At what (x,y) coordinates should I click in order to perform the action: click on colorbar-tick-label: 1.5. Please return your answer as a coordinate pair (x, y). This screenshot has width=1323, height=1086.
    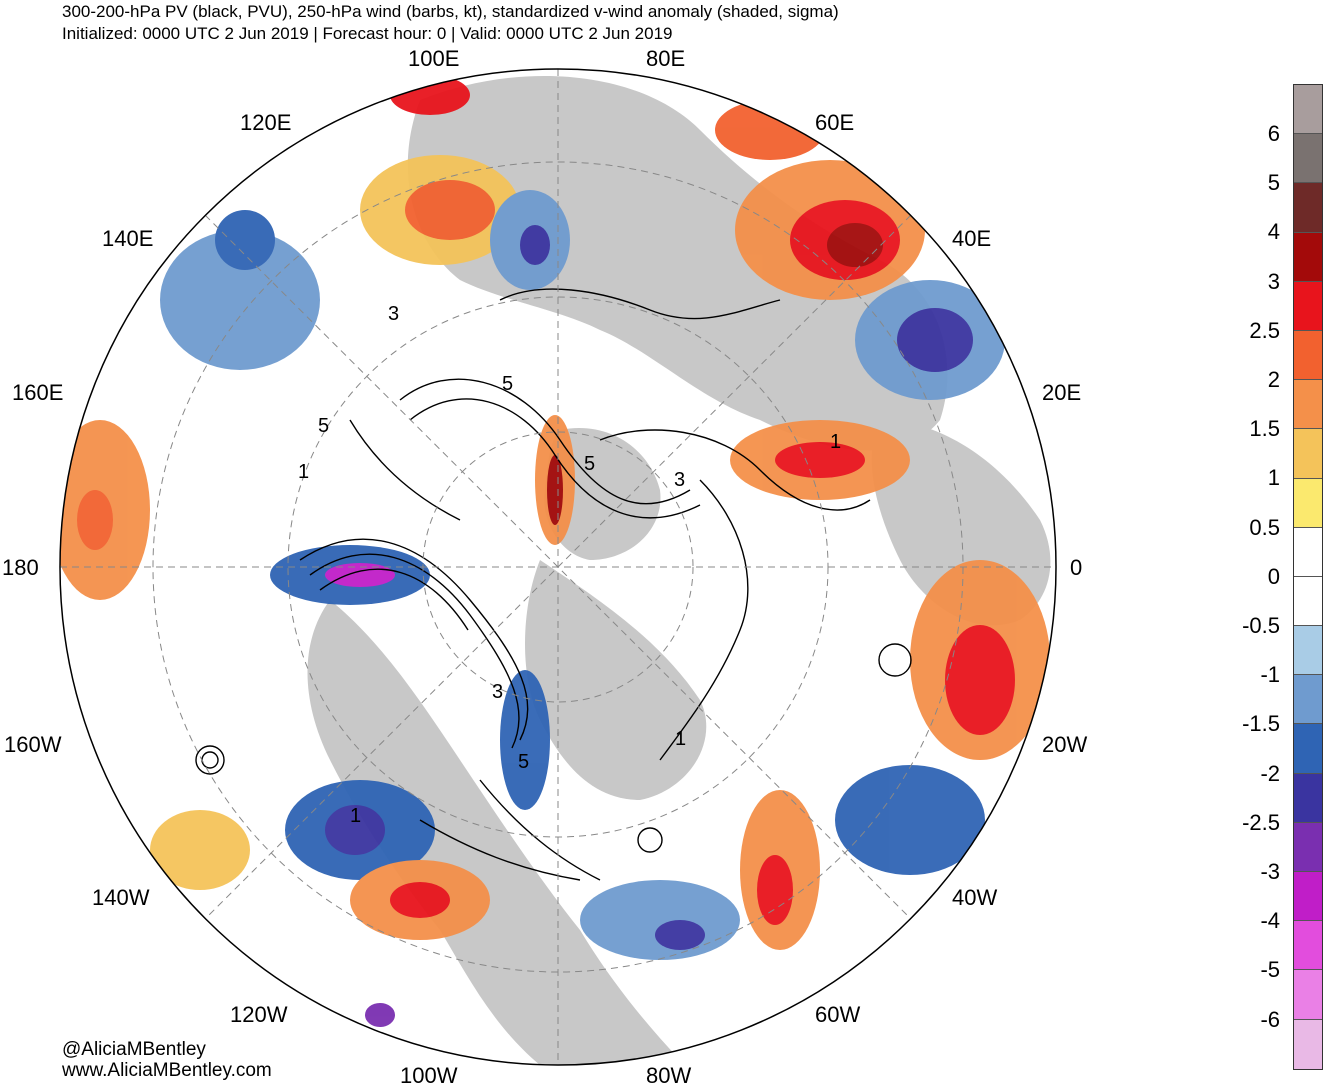
    Looking at the image, I should click on (1264, 429).